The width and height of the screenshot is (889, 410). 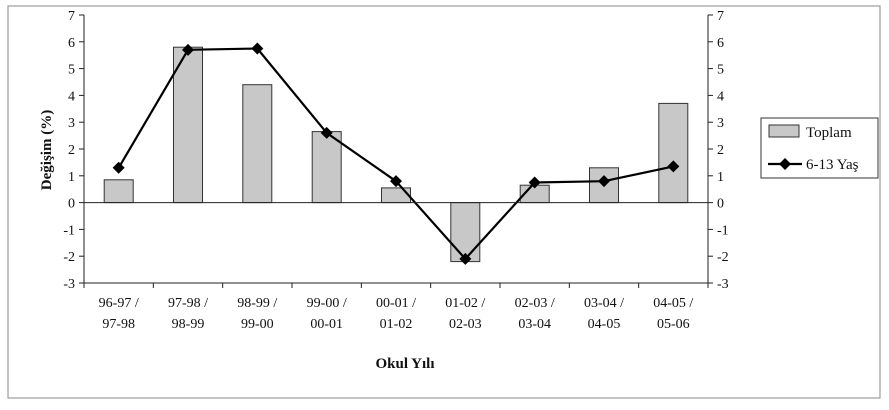 I want to click on y-tick-label-right: 5, so click(x=720, y=70).